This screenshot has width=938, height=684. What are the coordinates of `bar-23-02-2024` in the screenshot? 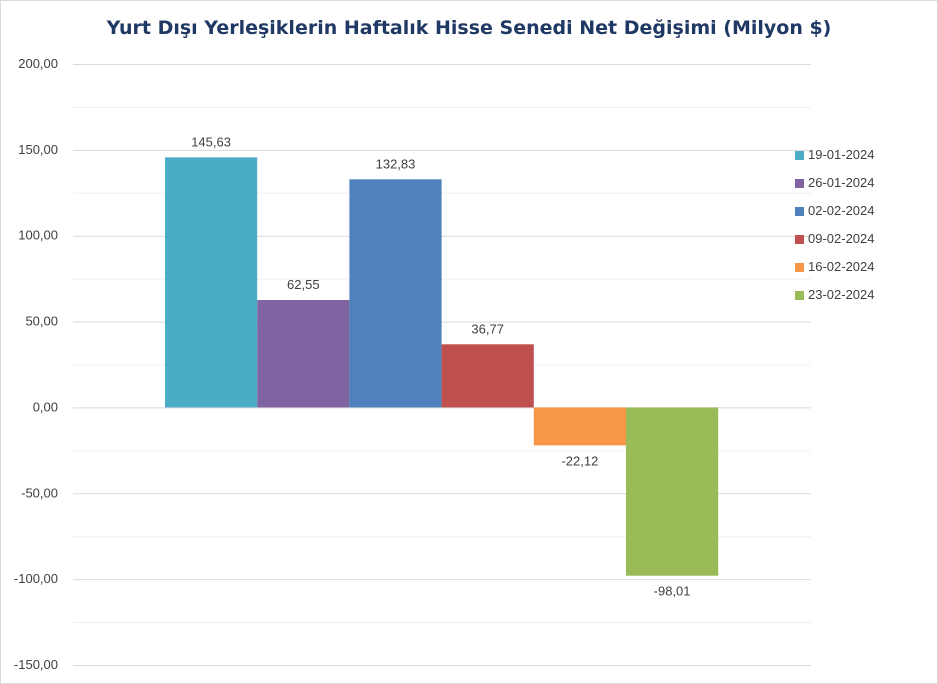 It's located at (672, 491).